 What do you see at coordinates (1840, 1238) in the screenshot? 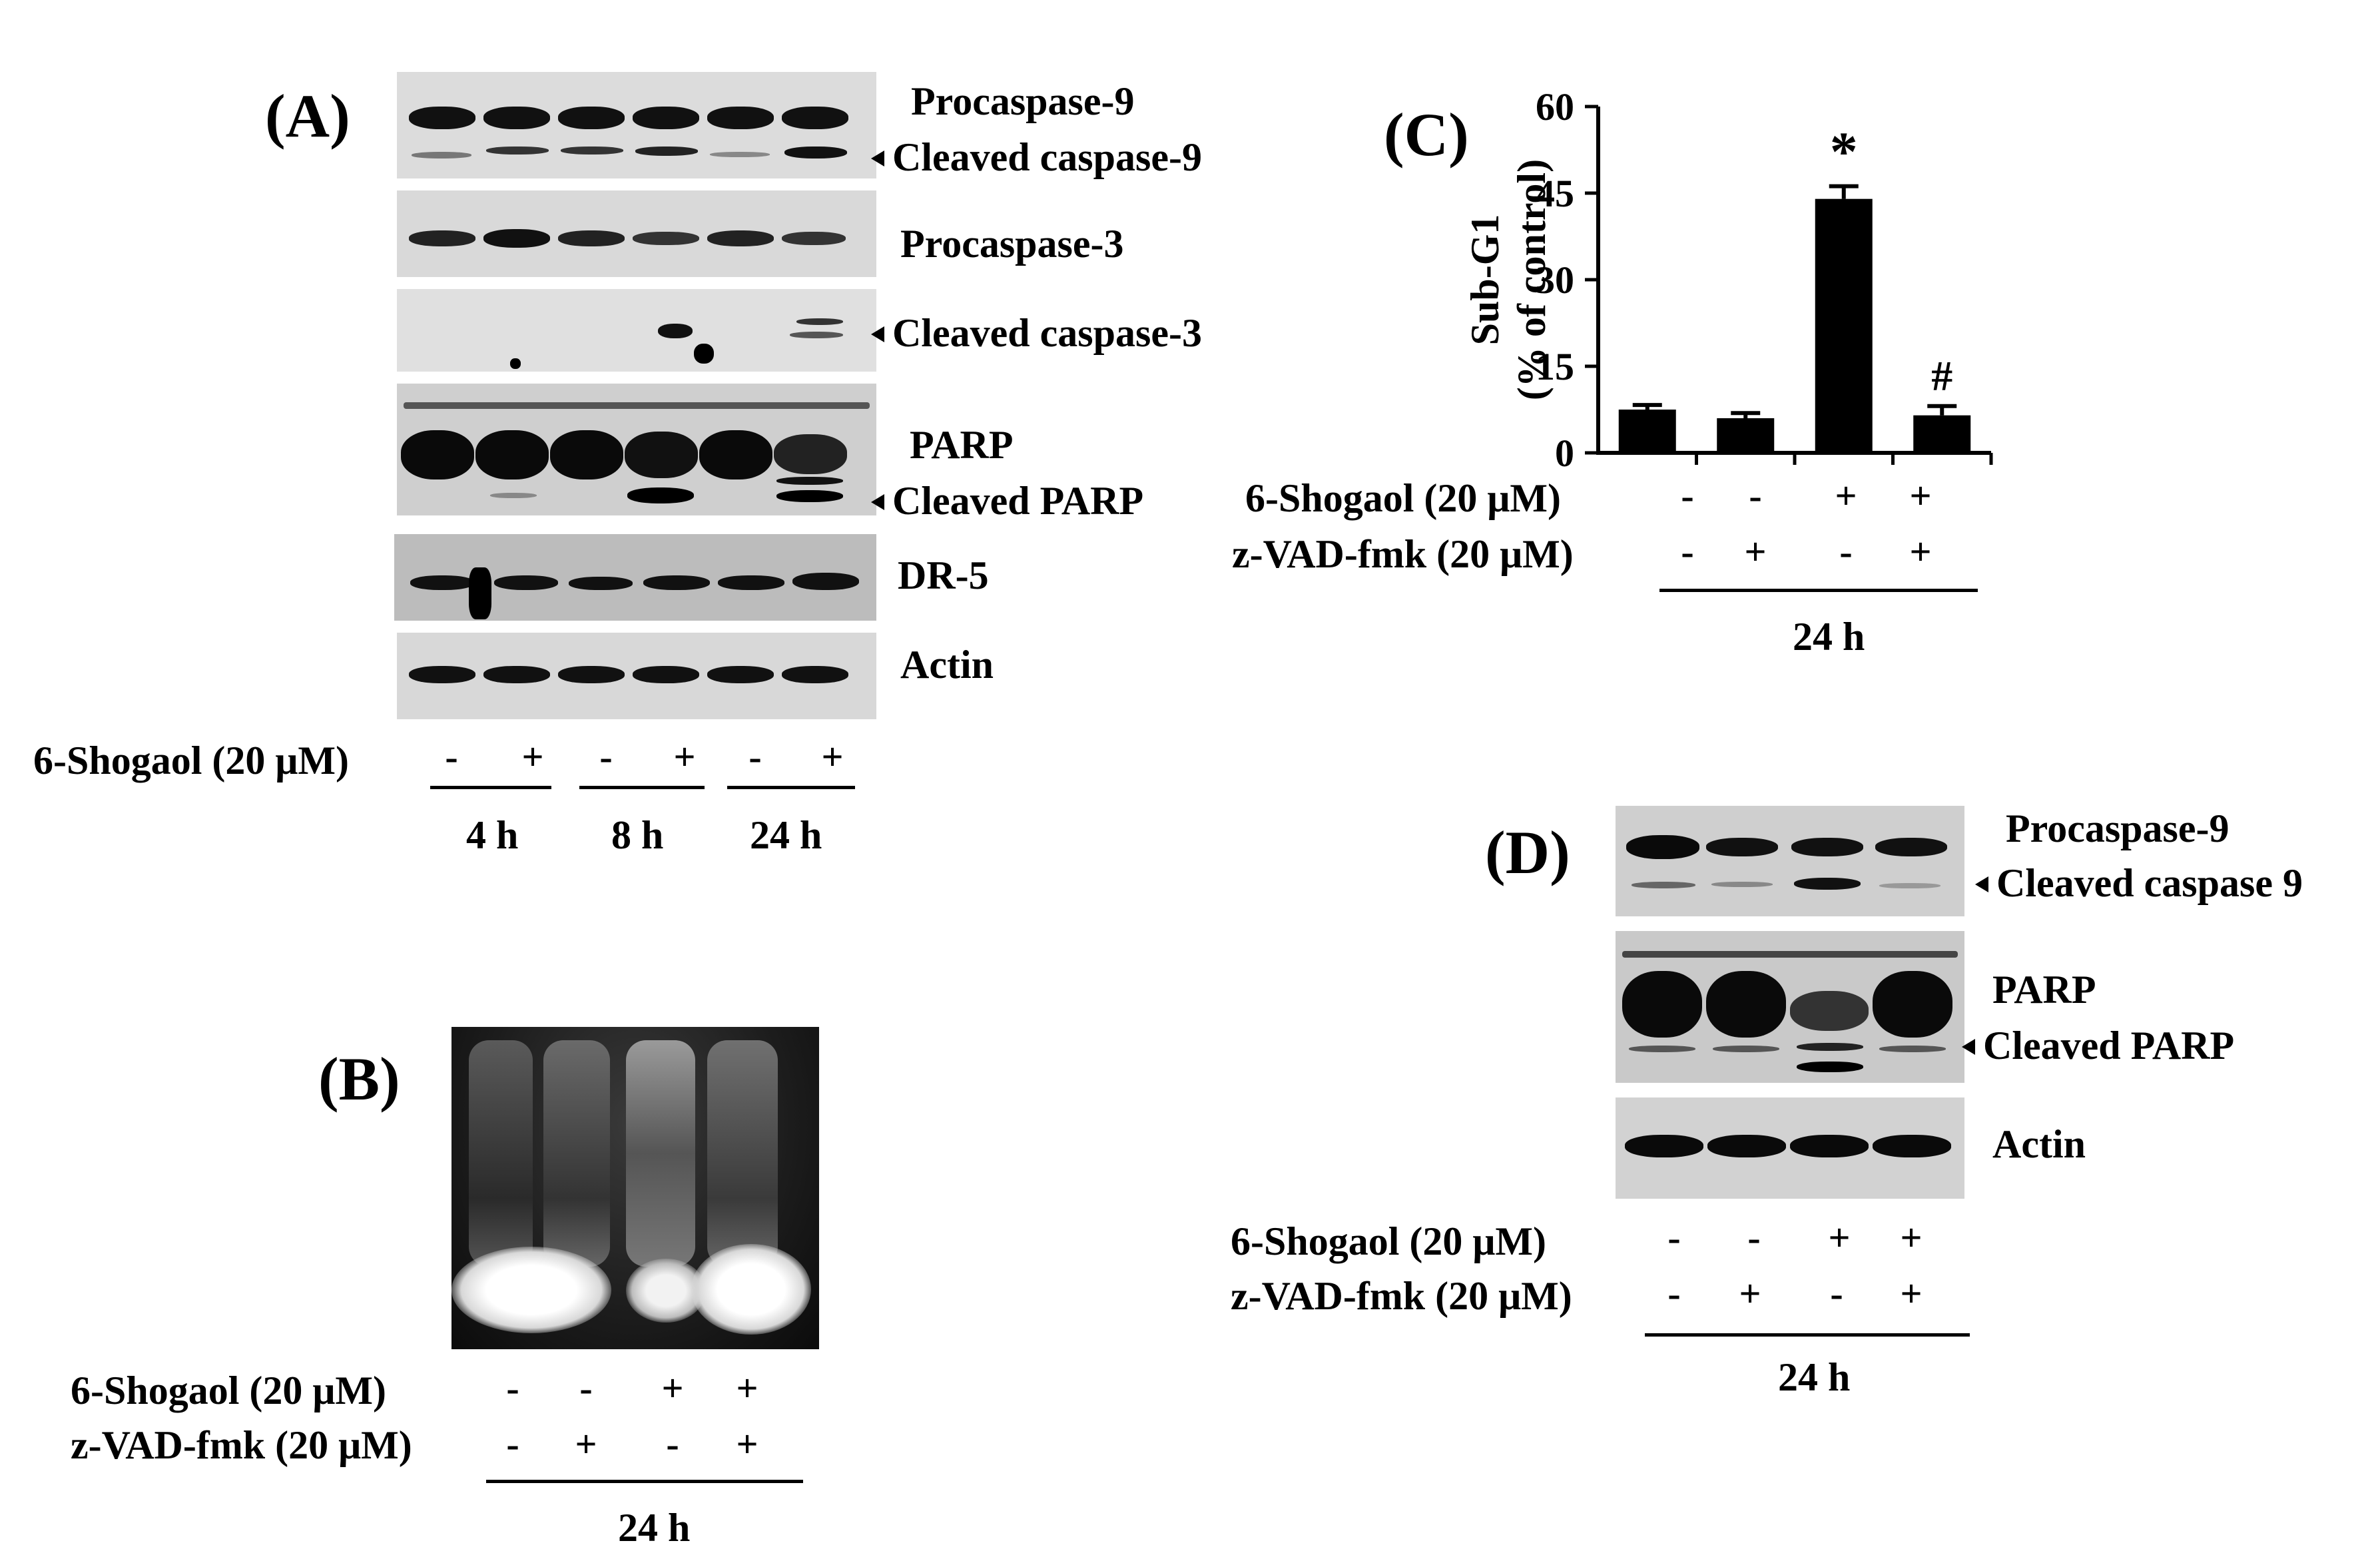
I see `sign-d-r1-3: +` at bounding box center [1840, 1238].